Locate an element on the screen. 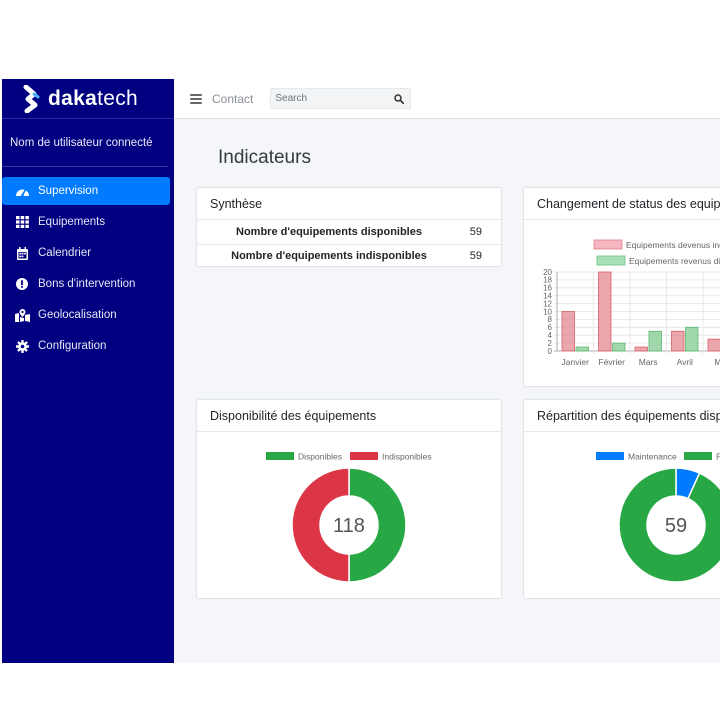 The width and height of the screenshot is (720, 711). x-tick-label: Avril is located at coordinates (685, 362).